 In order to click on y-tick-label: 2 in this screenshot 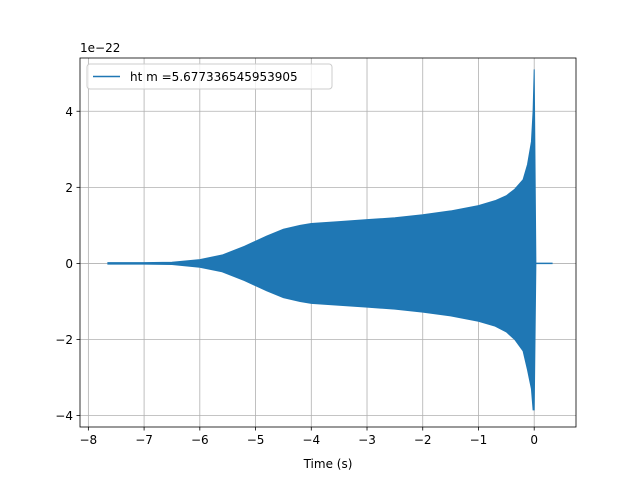, I will do `click(69, 188)`.